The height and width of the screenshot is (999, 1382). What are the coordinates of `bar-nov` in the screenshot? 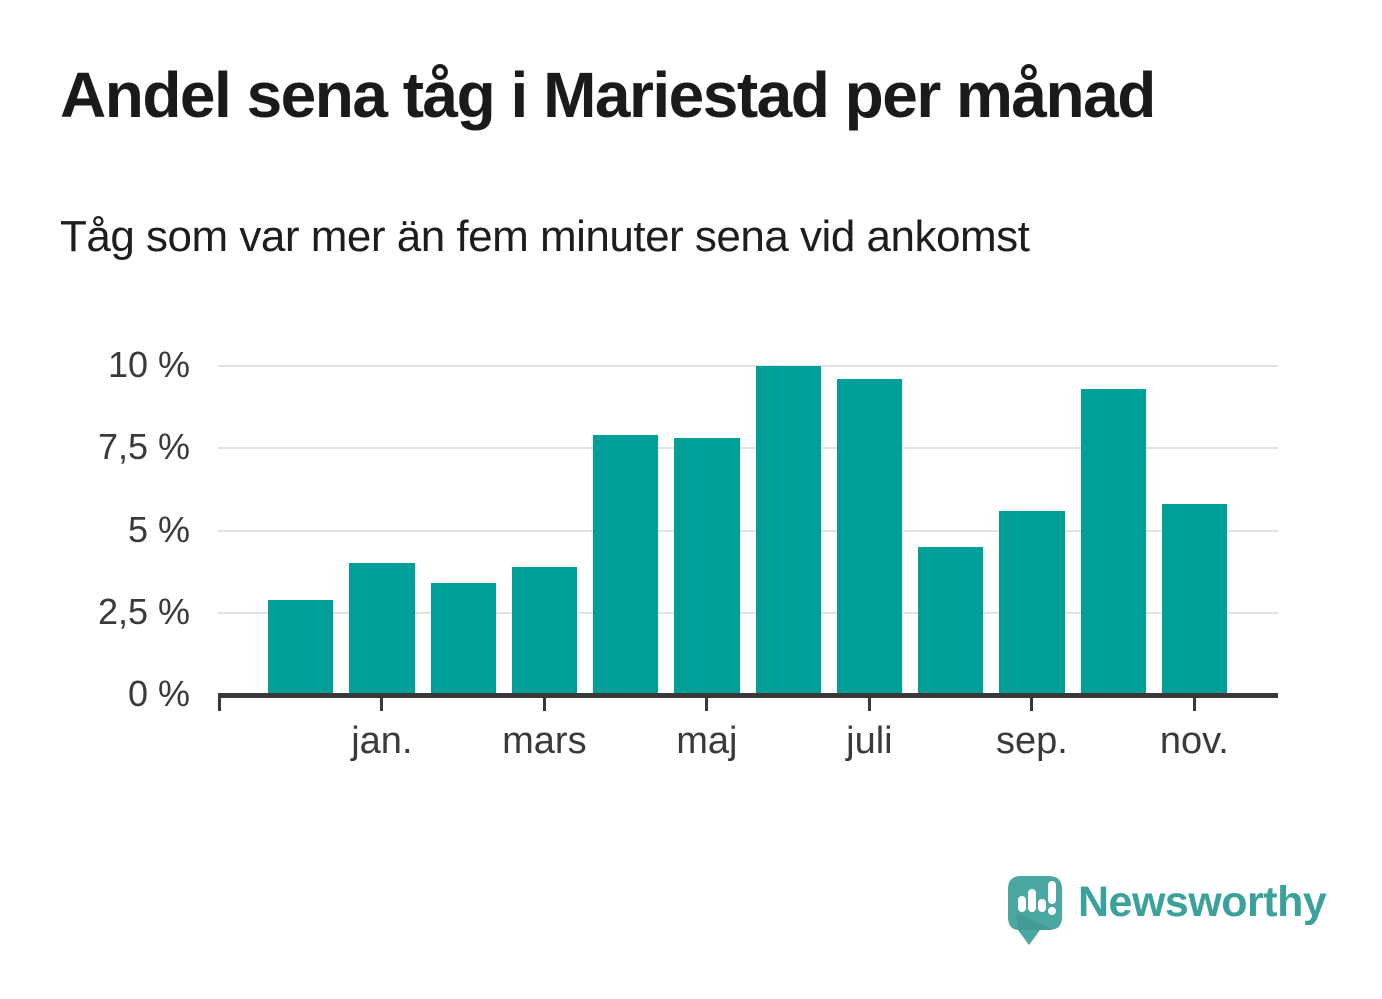 It's located at (1194, 599).